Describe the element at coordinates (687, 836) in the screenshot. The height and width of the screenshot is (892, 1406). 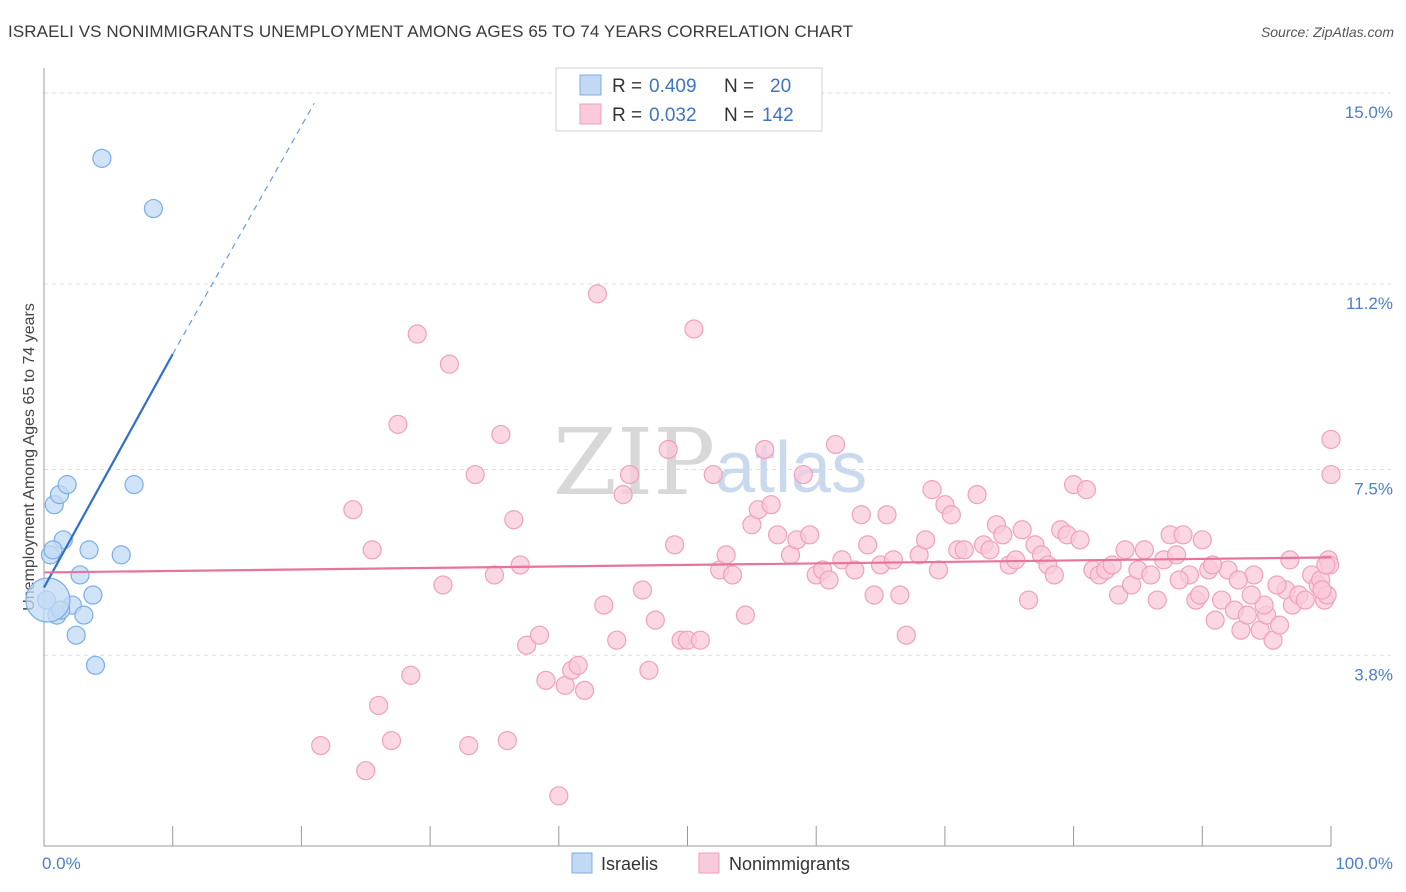
I see `x-ticks` at that location.